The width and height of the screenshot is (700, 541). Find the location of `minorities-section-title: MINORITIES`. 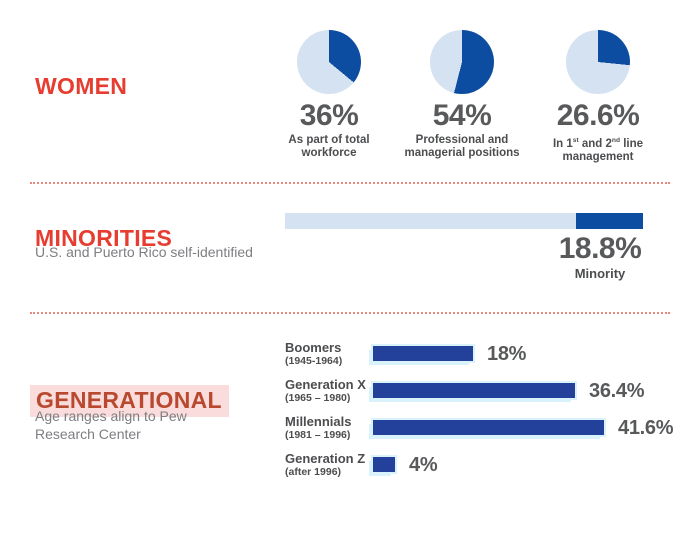

minorities-section-title: MINORITIES is located at coordinates (104, 238).